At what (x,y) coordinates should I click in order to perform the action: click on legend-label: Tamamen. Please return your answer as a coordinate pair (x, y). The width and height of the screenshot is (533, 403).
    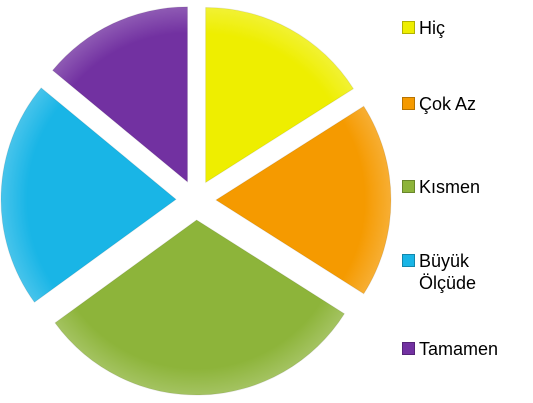
    Looking at the image, I should click on (459, 349).